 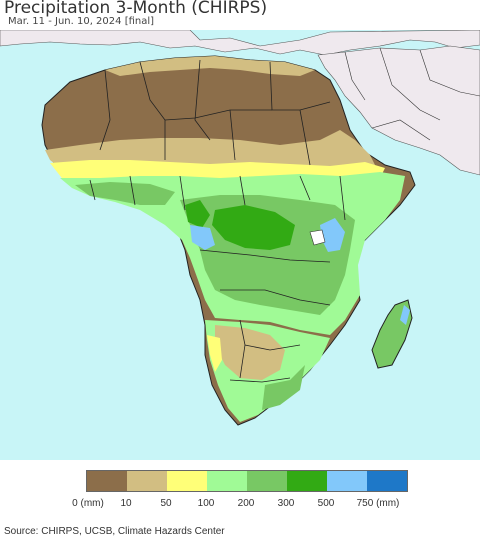 I want to click on legend-label-5: 300, so click(x=286, y=503).